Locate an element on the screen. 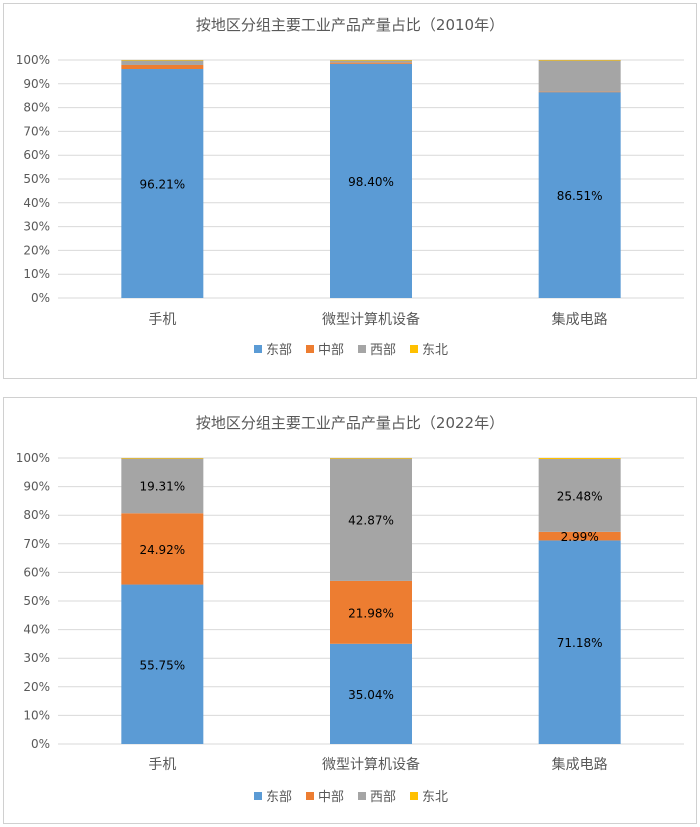 The width and height of the screenshot is (700, 827). data-label: 86.51% is located at coordinates (580, 196).